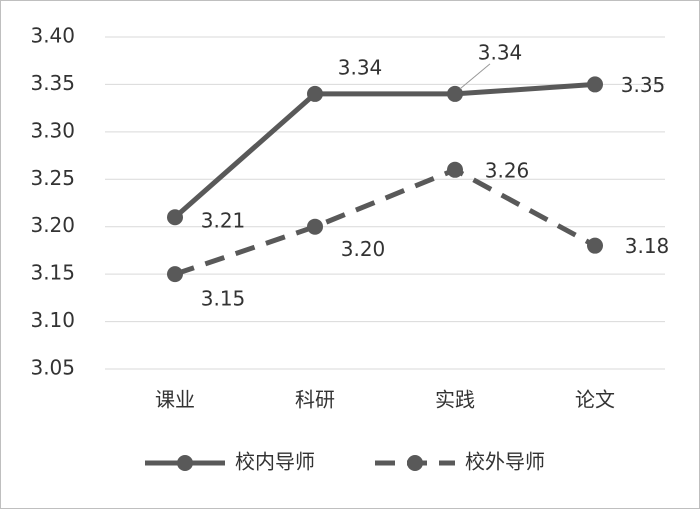 This screenshot has width=700, height=509. I want to click on data-label: 3.26, so click(507, 170).